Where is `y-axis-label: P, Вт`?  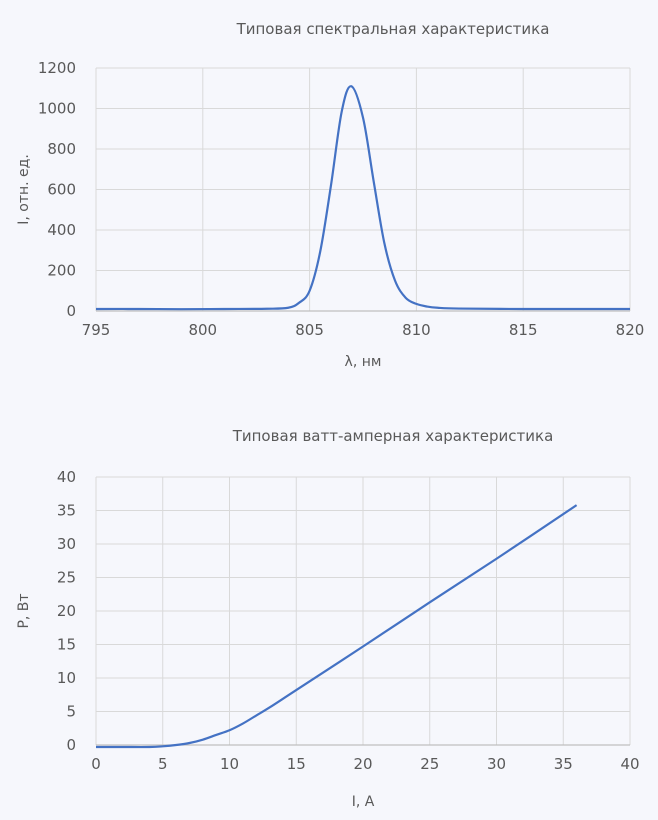 y-axis-label: P, Вт is located at coordinates (24, 610).